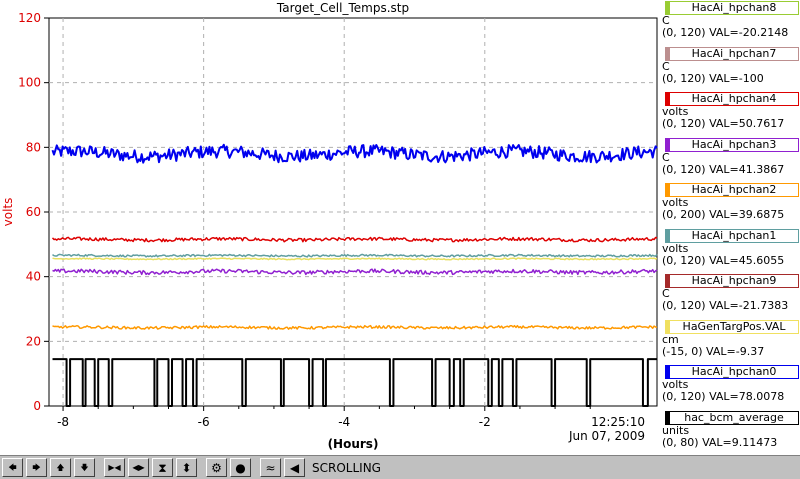 The height and width of the screenshot is (479, 800). What do you see at coordinates (670, 339) in the screenshot?
I see `legend-unit: cm` at bounding box center [670, 339].